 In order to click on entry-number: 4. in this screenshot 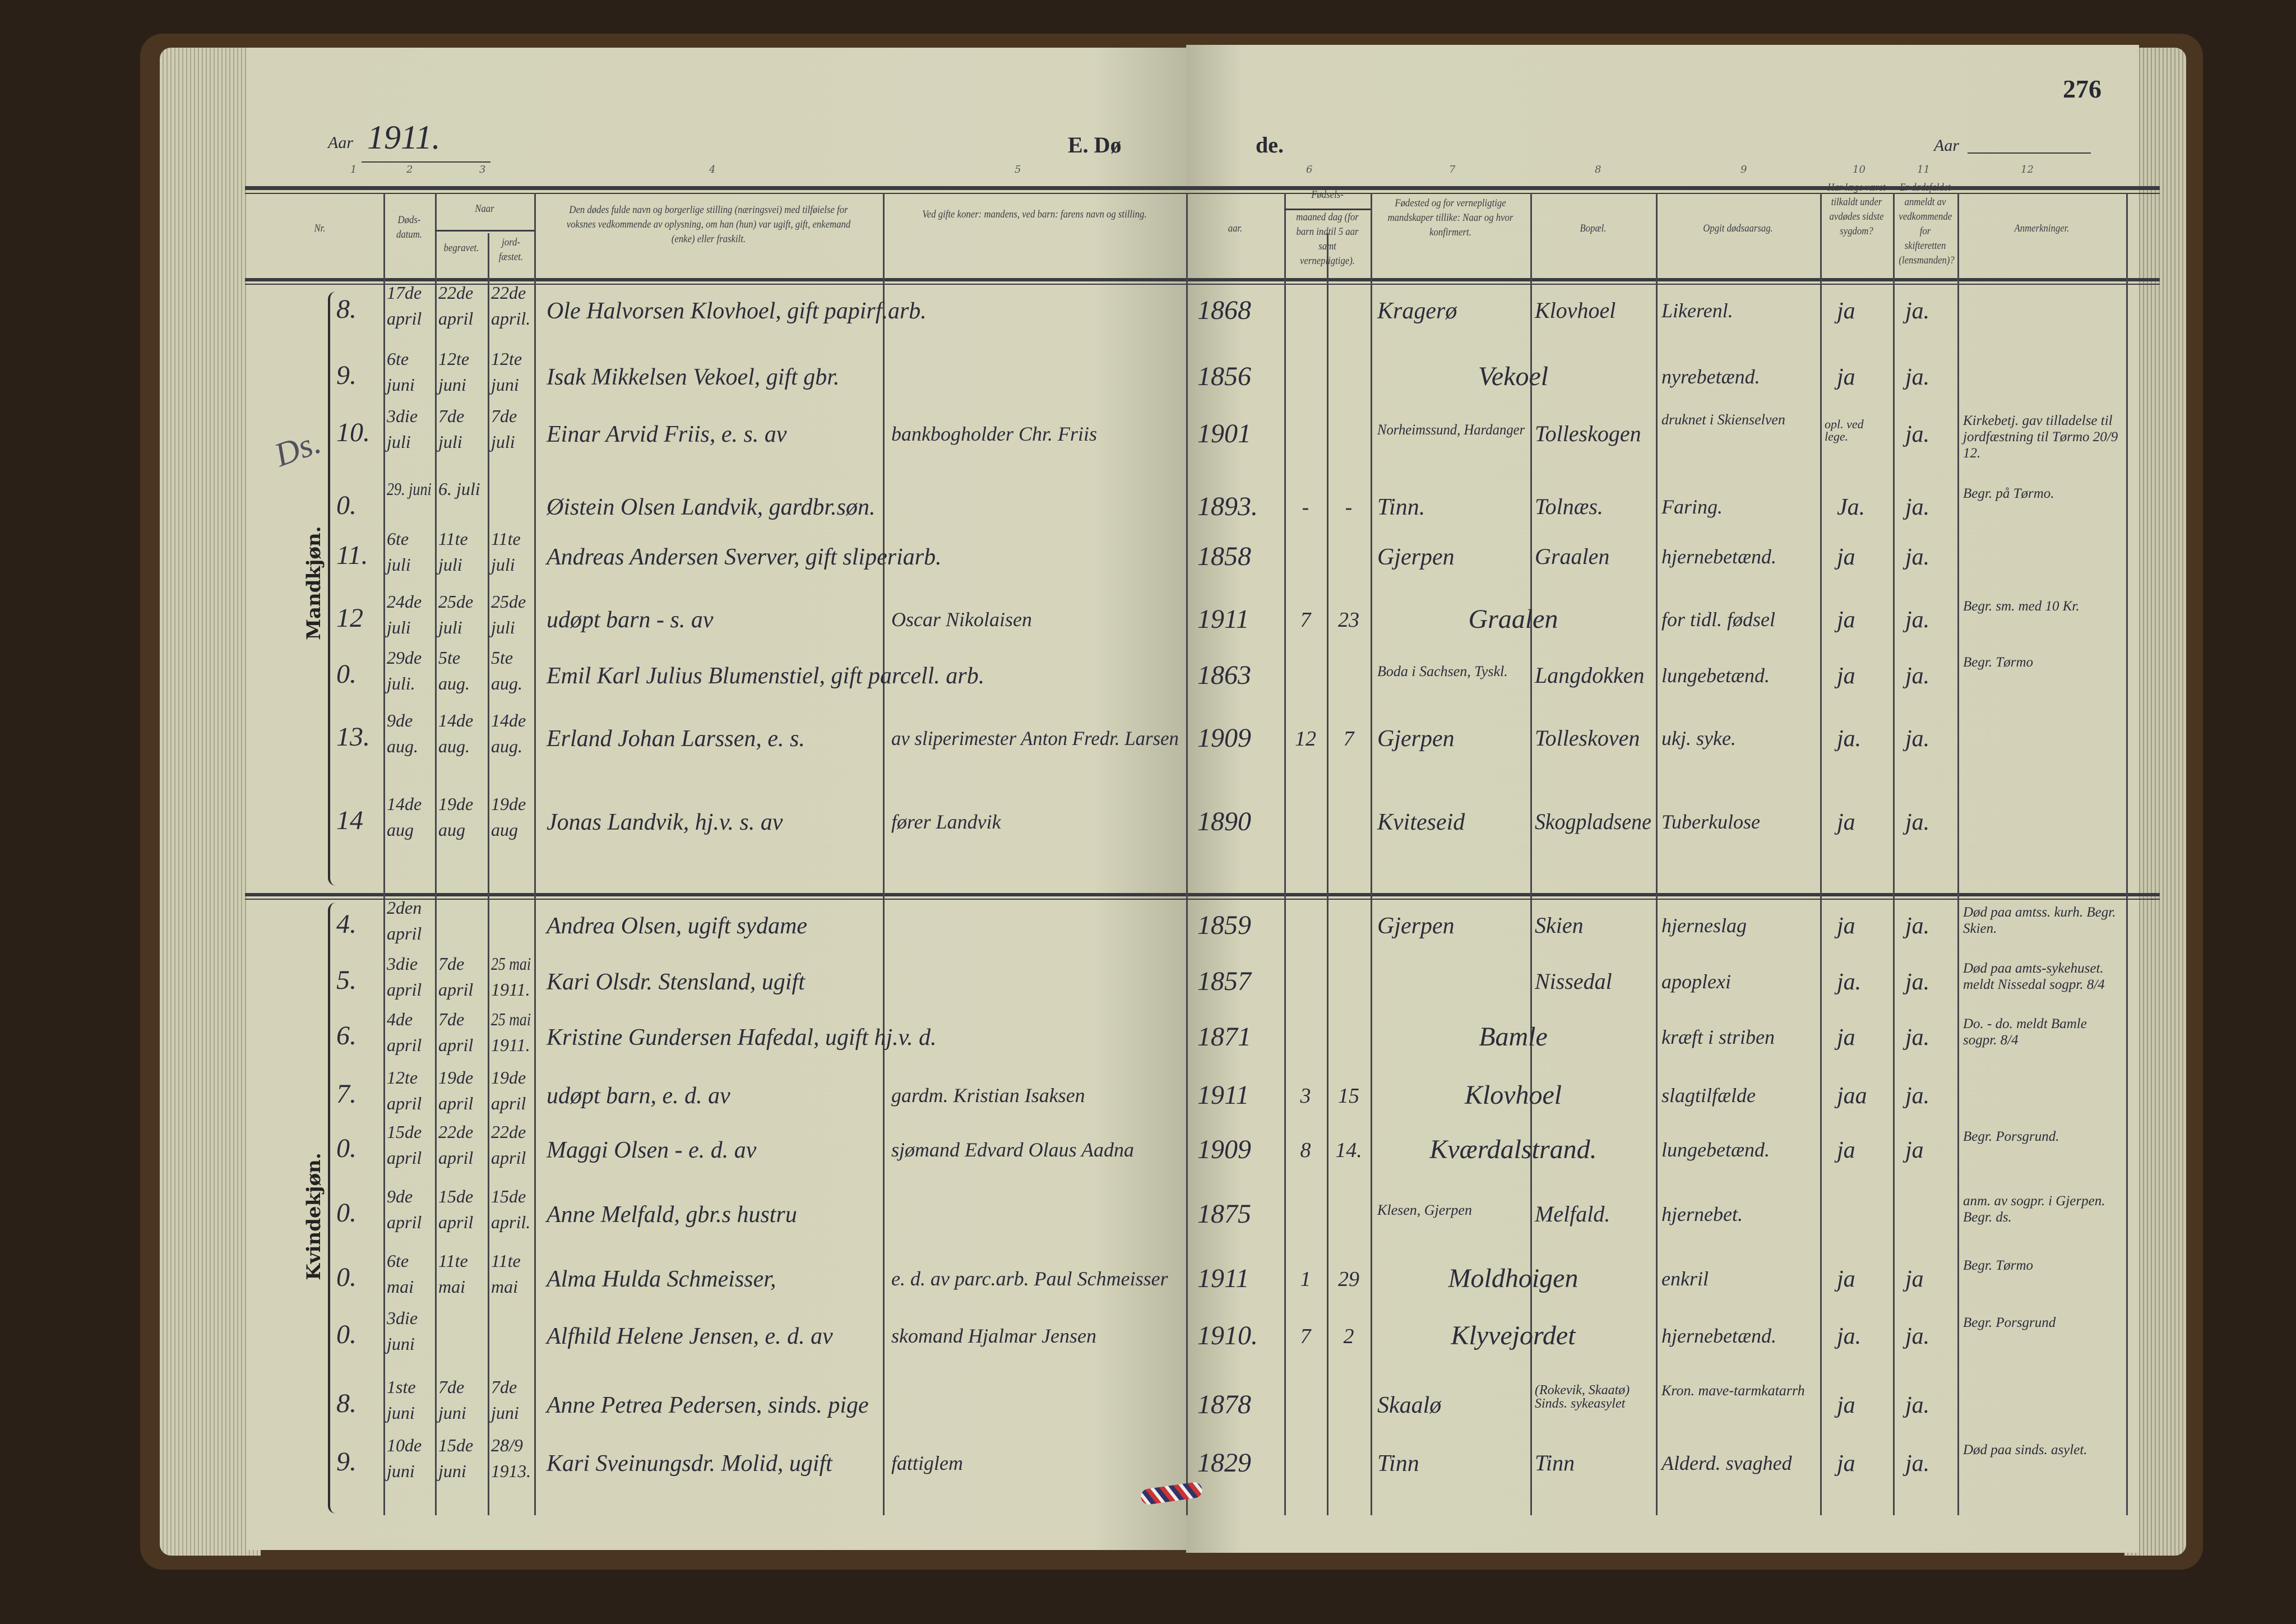, I will do `click(346, 924)`.